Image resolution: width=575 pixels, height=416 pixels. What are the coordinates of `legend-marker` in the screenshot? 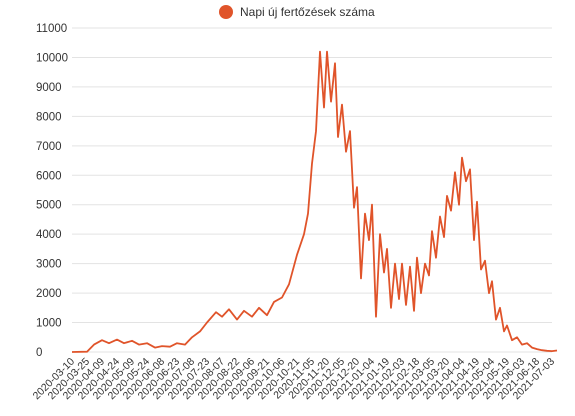 It's located at (226, 12).